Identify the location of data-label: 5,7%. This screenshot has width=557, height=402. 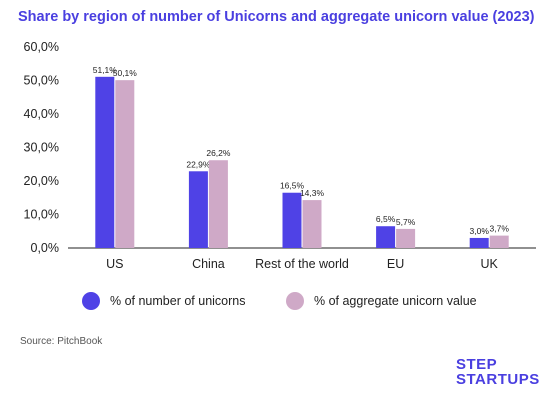
(406, 222).